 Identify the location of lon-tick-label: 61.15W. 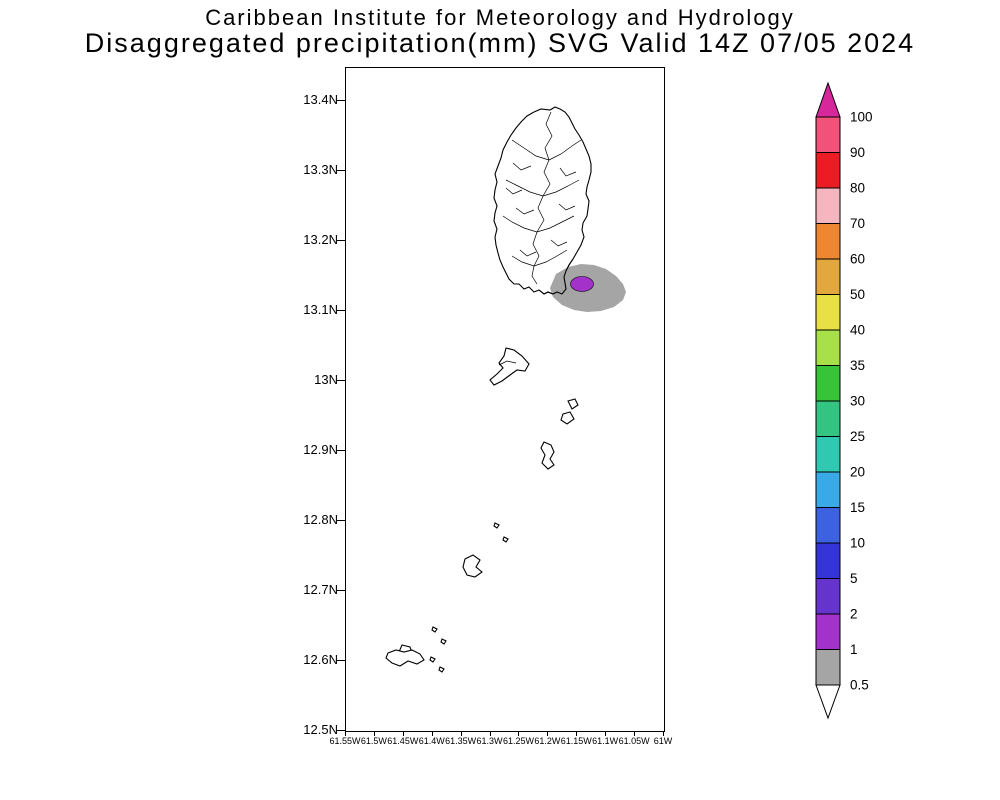
(576, 741).